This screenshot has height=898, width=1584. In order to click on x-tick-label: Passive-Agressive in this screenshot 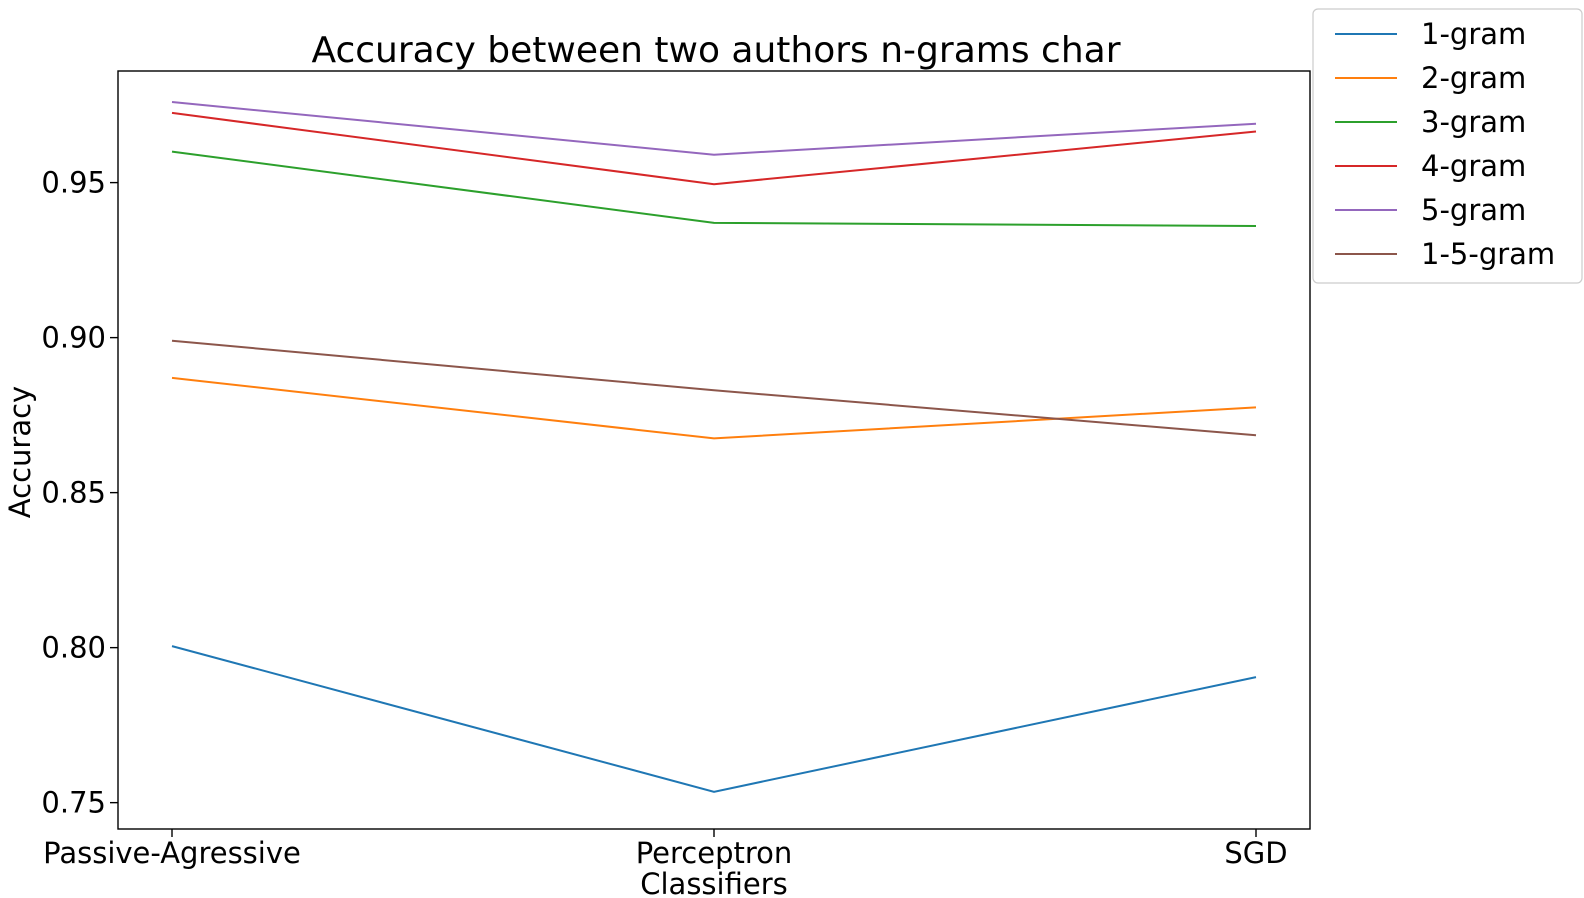, I will do `click(172, 853)`.